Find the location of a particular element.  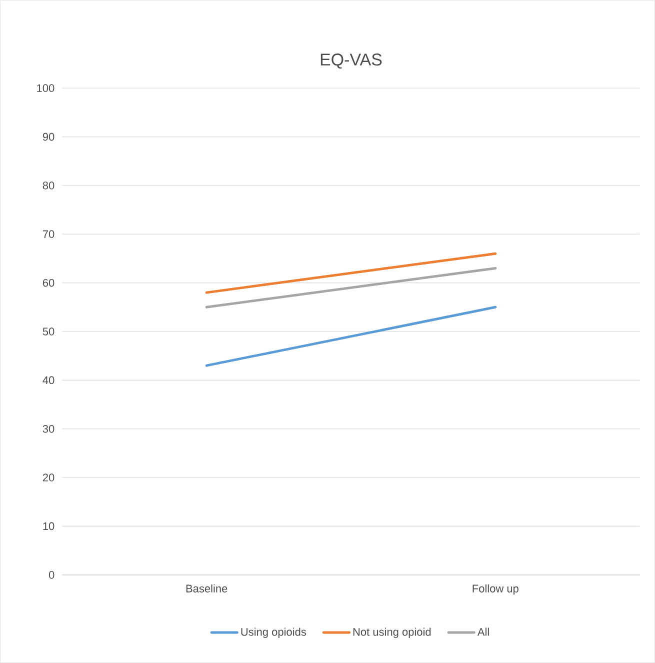

y-tick-label: 70 is located at coordinates (48, 234).